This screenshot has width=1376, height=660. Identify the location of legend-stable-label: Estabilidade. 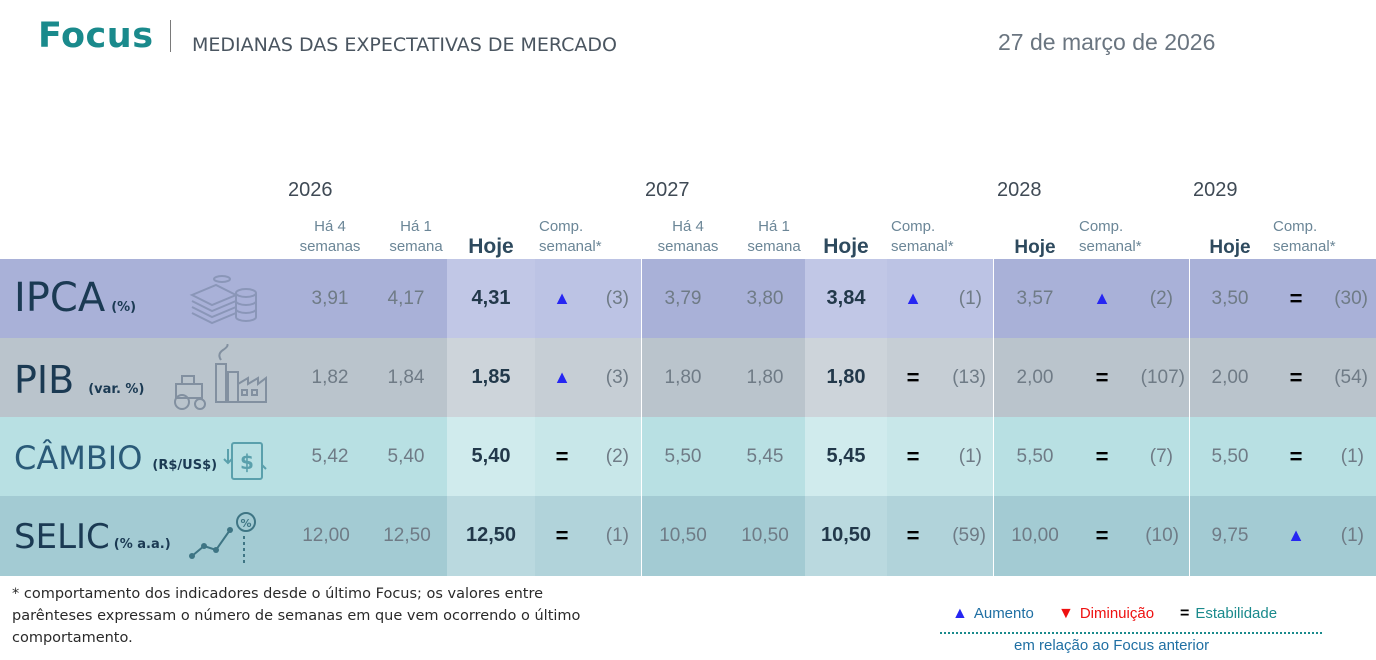
(1236, 613).